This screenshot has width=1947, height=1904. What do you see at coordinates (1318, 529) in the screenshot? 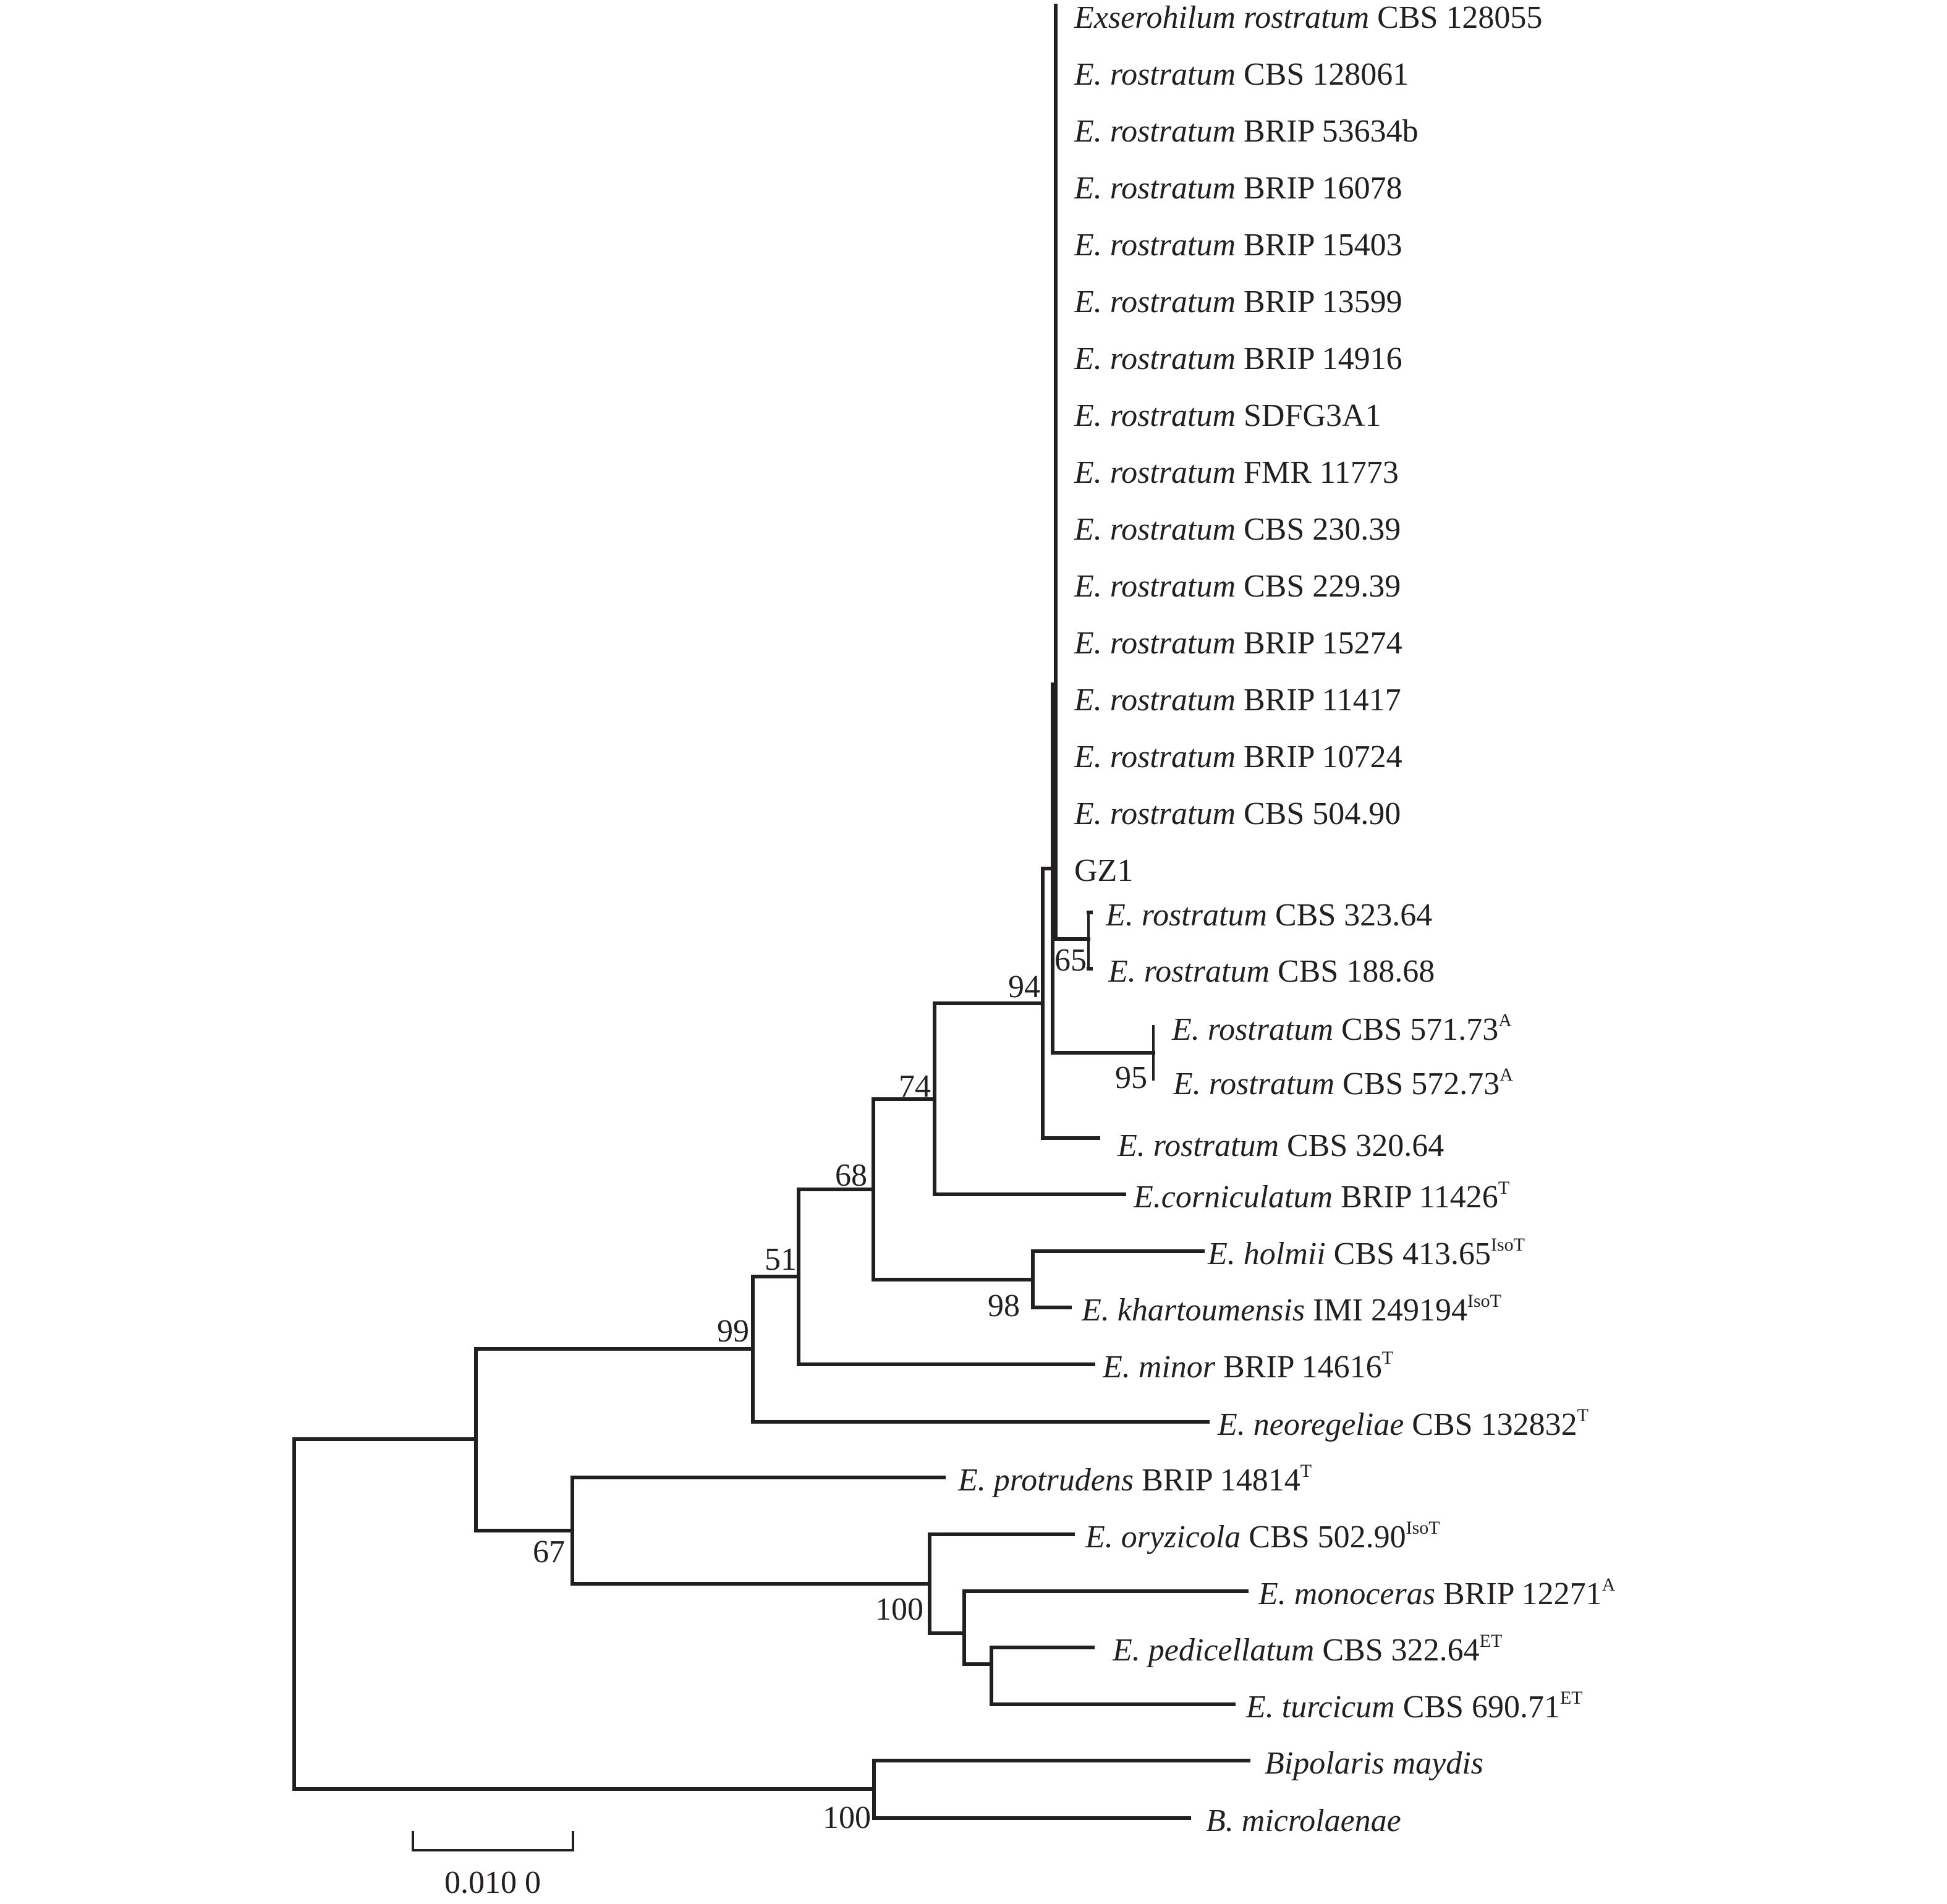
I see `strain-id: CBS 230.39` at bounding box center [1318, 529].